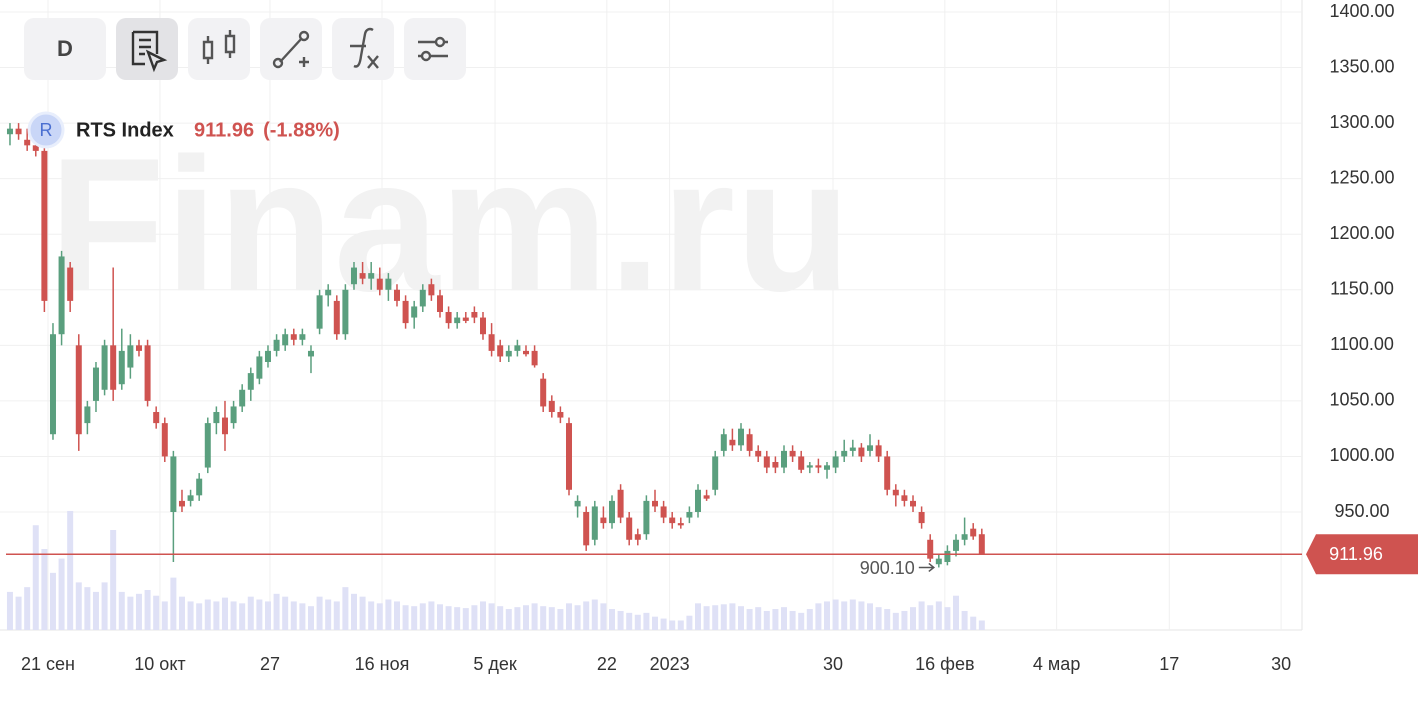  Describe the element at coordinates (1356, 554) in the screenshot. I see `last-price-label: 911.96` at that location.